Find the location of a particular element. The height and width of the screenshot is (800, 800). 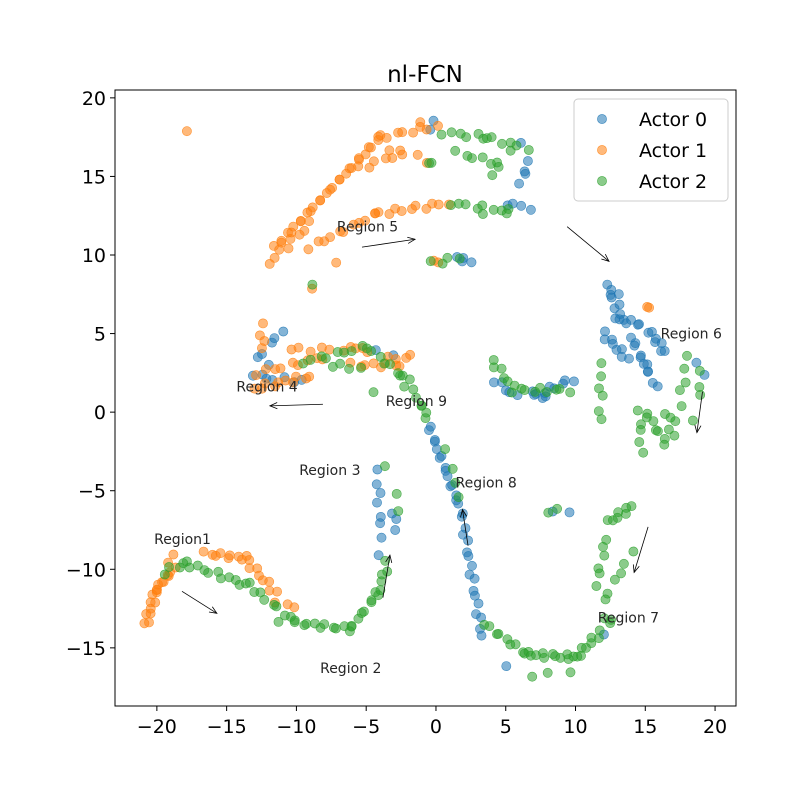

legend-entry: Actor 2 is located at coordinates (652, 182).